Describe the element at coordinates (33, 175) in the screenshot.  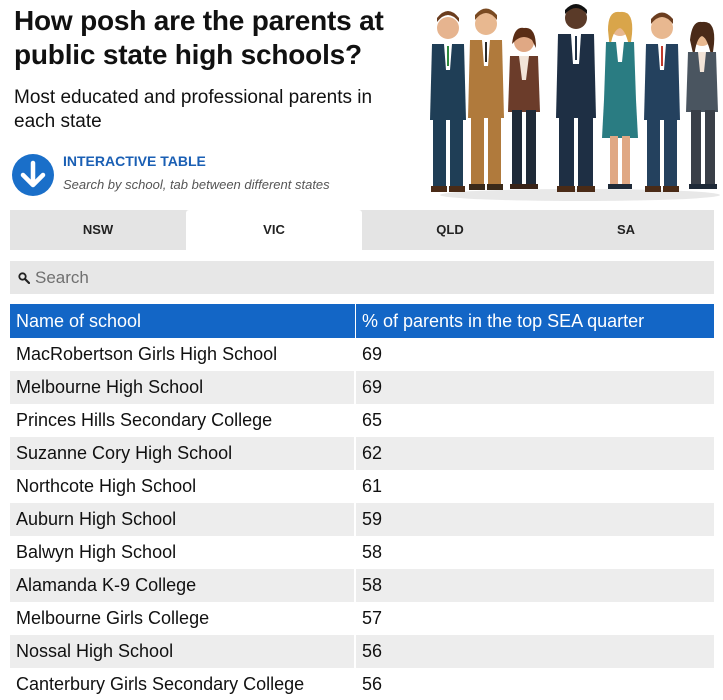
I see `arrow-down-circle-icon` at that location.